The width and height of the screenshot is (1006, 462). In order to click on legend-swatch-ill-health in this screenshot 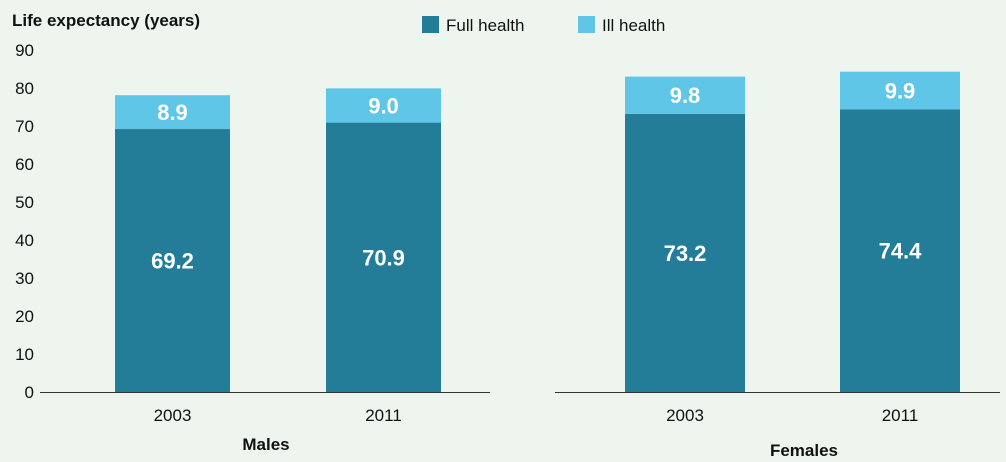, I will do `click(586, 24)`.